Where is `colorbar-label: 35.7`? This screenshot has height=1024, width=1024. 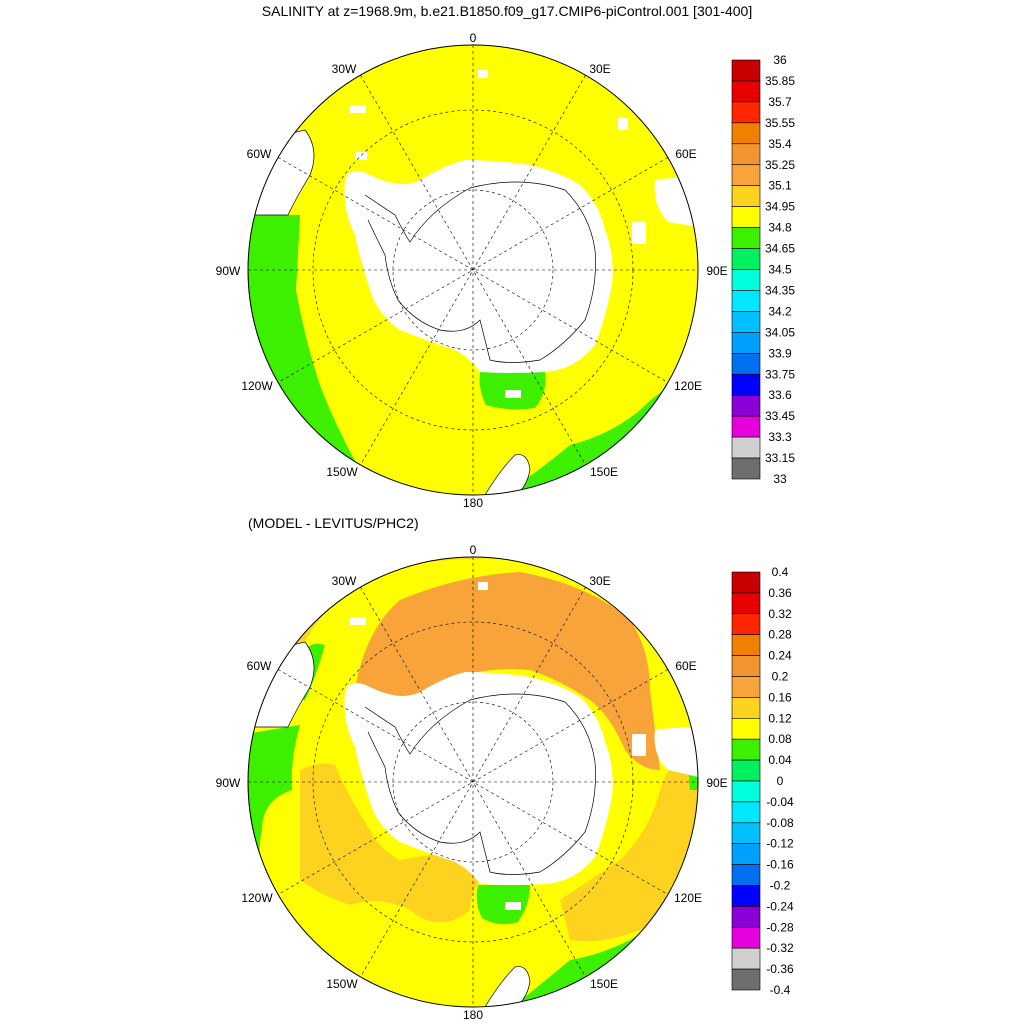
colorbar-label: 35.7 is located at coordinates (780, 102).